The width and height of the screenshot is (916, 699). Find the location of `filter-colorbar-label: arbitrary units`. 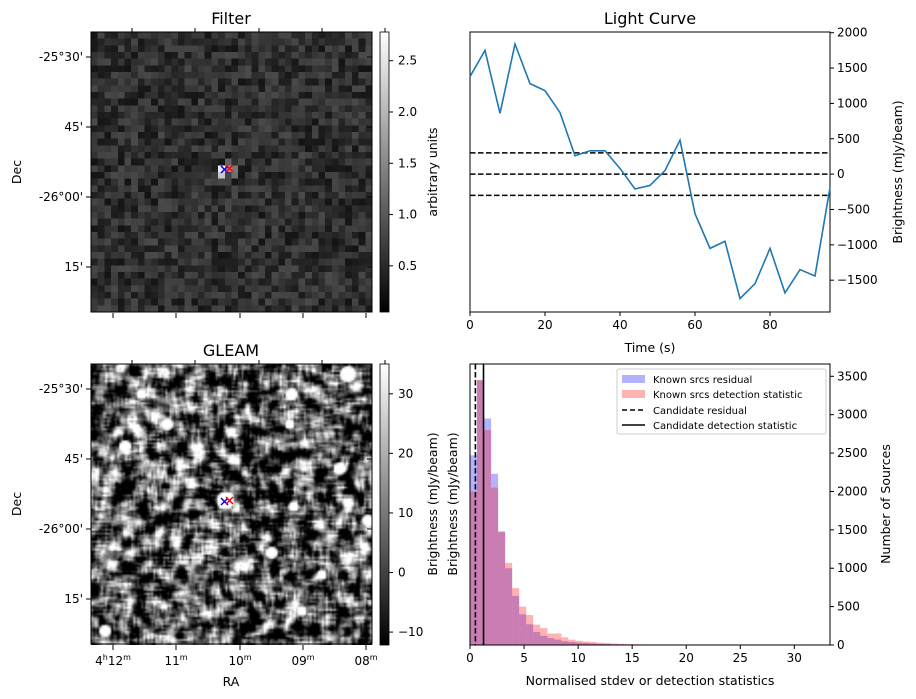

filter-colorbar-label: arbitrary units is located at coordinates (432, 171).